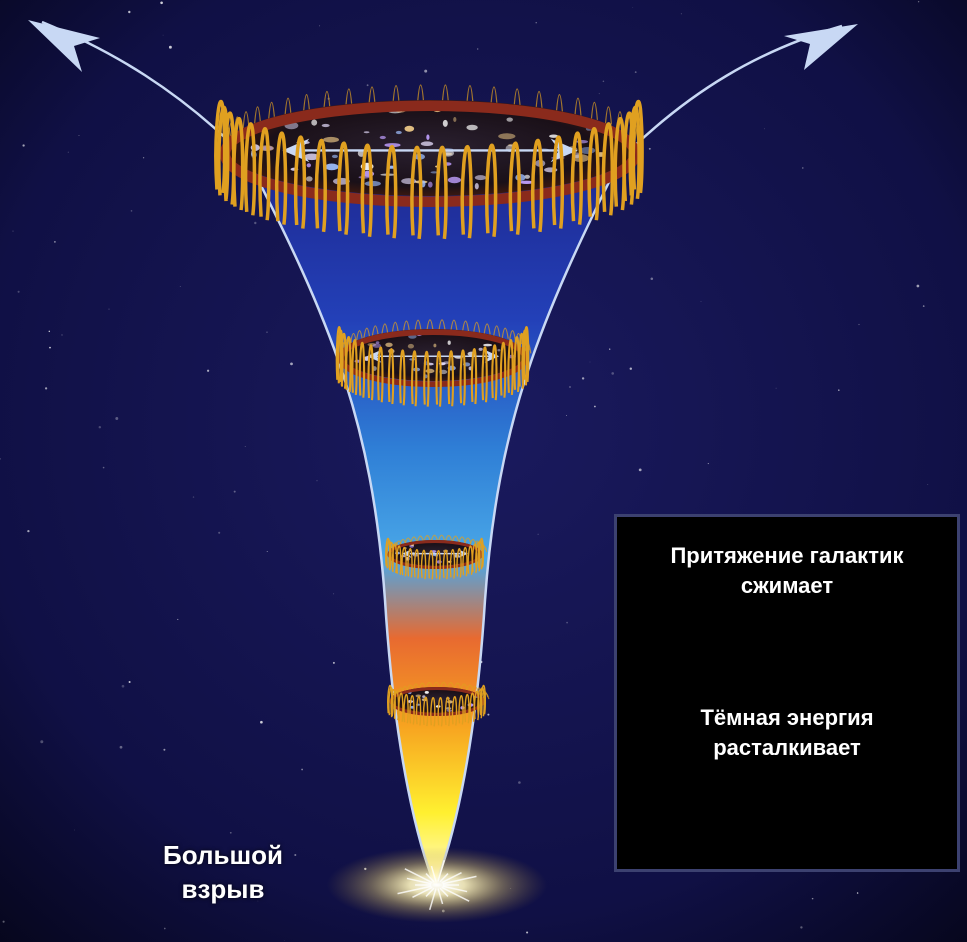 This screenshot has width=967, height=942. I want to click on legend-gravity-line-1: Притяжение галактик, so click(787, 555).